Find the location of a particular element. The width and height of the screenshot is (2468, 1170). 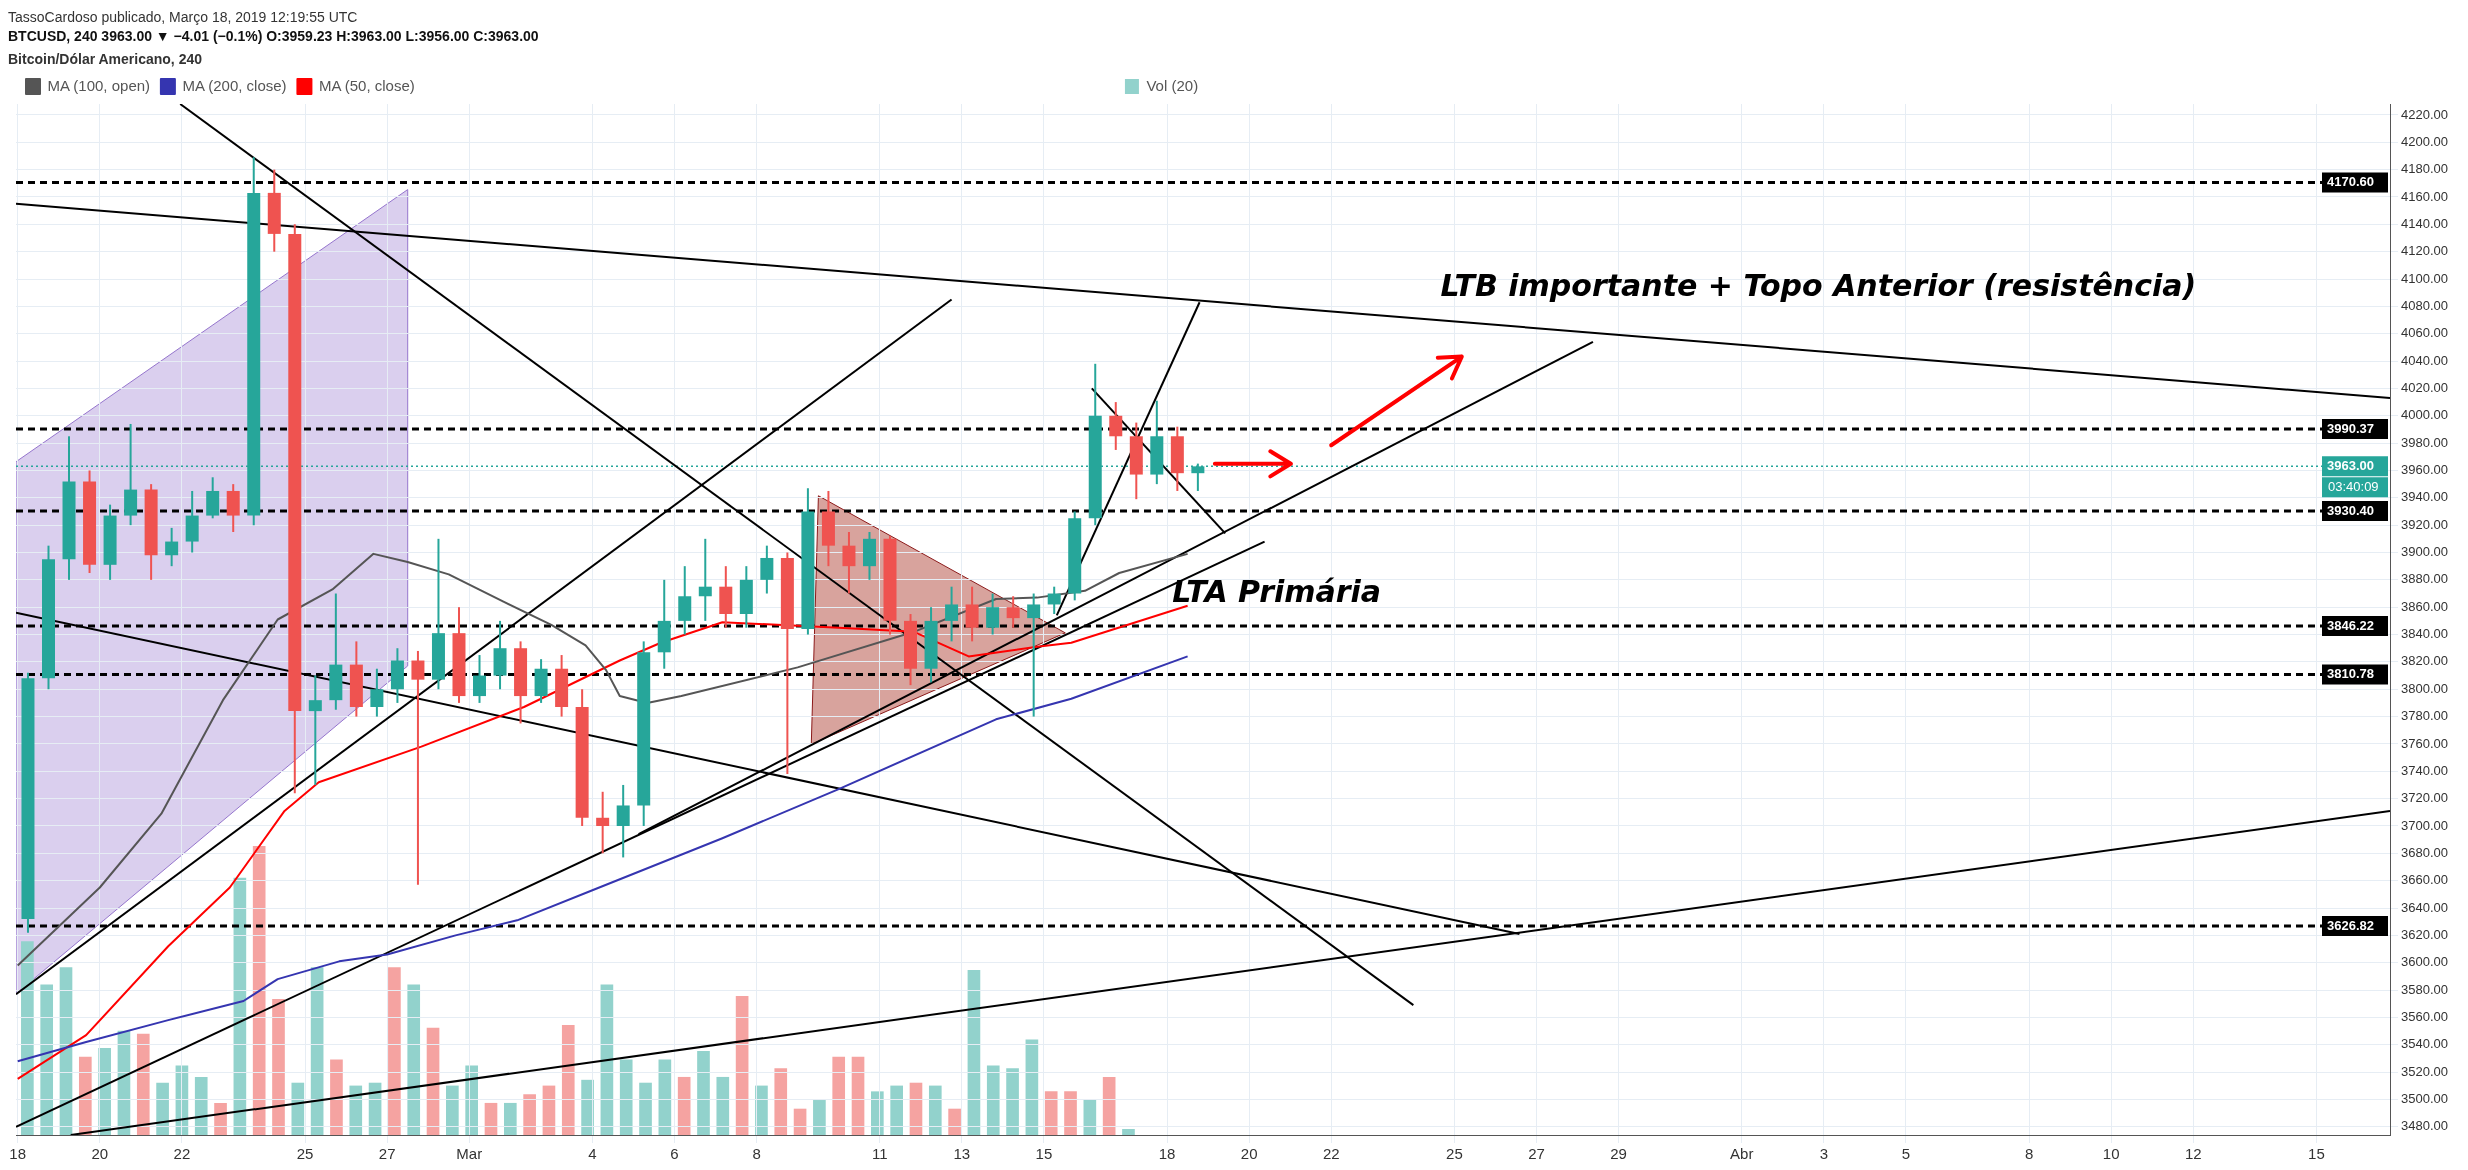

x-tick-label: 13 is located at coordinates (962, 1154).